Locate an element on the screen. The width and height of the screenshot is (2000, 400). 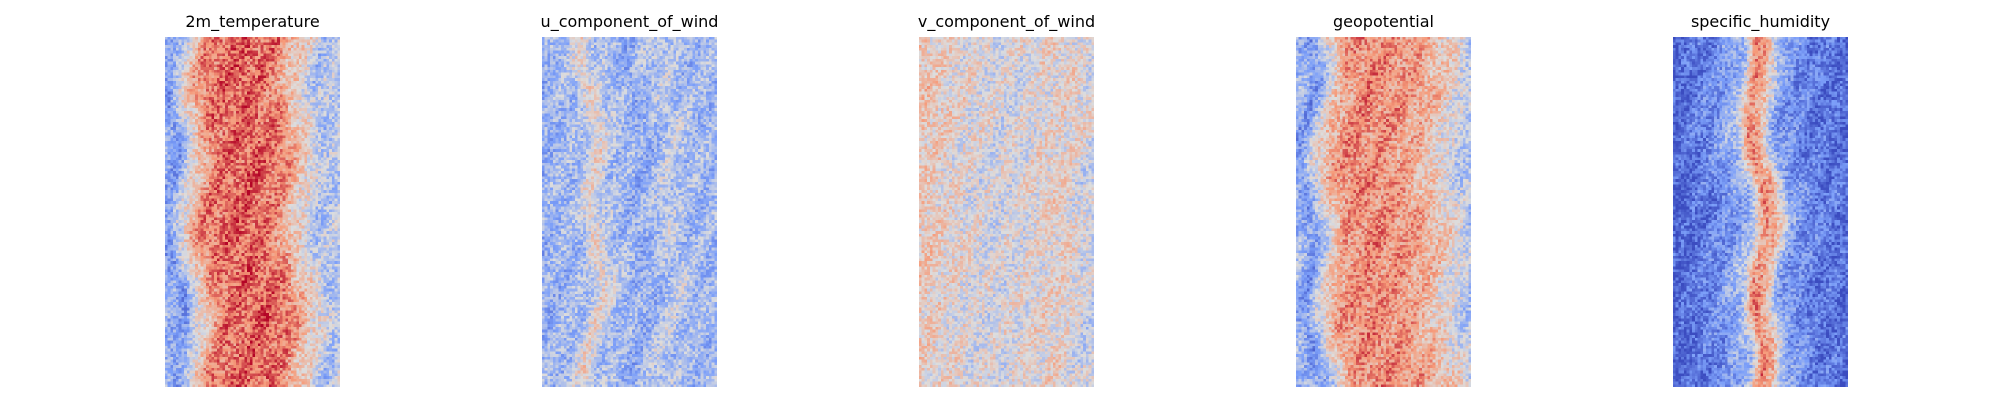
panel-title: v_component_of_wind is located at coordinates (1006, 21).